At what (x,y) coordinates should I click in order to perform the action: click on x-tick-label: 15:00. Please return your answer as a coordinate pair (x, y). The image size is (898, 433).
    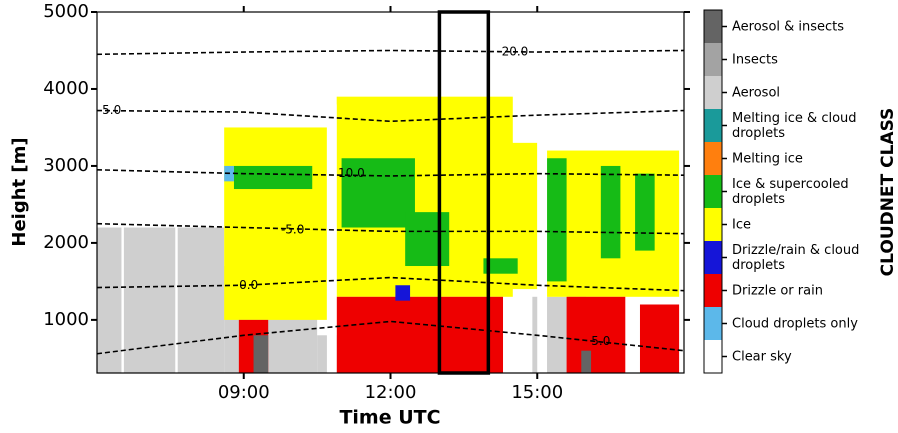
    Looking at the image, I should click on (537, 392).